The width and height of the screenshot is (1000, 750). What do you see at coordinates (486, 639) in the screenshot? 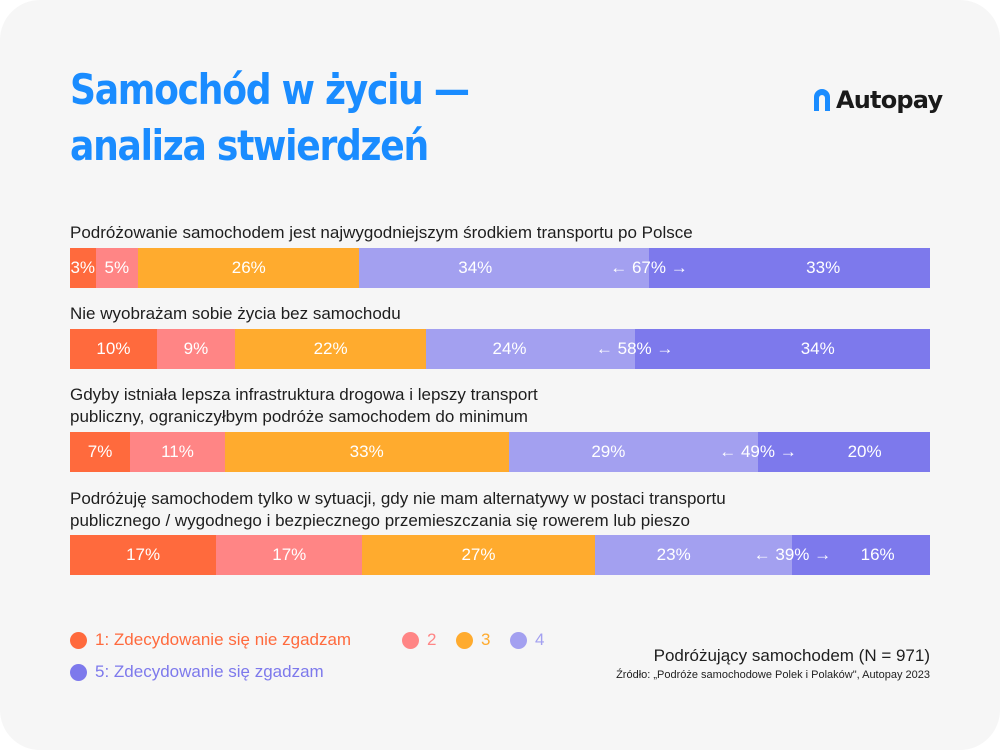
I see `legend-label: 3` at bounding box center [486, 639].